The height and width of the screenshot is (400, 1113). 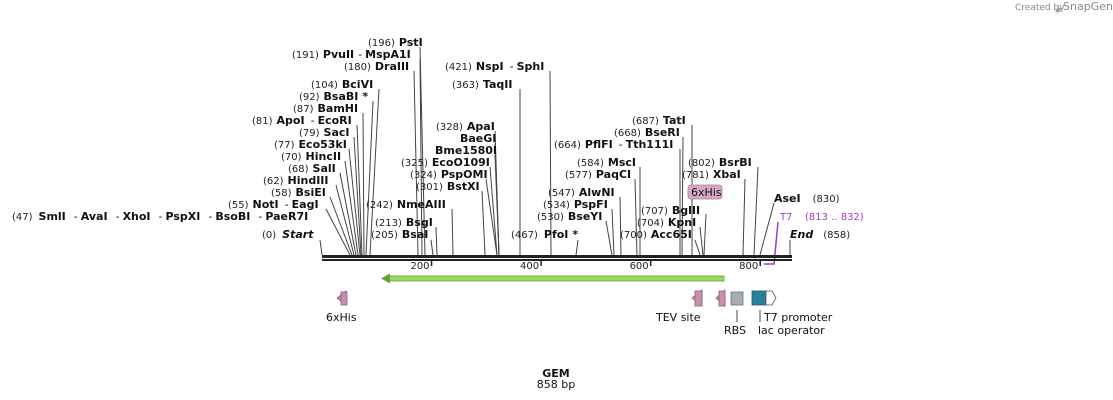 I want to click on dna-backbone, so click(x=557, y=258).